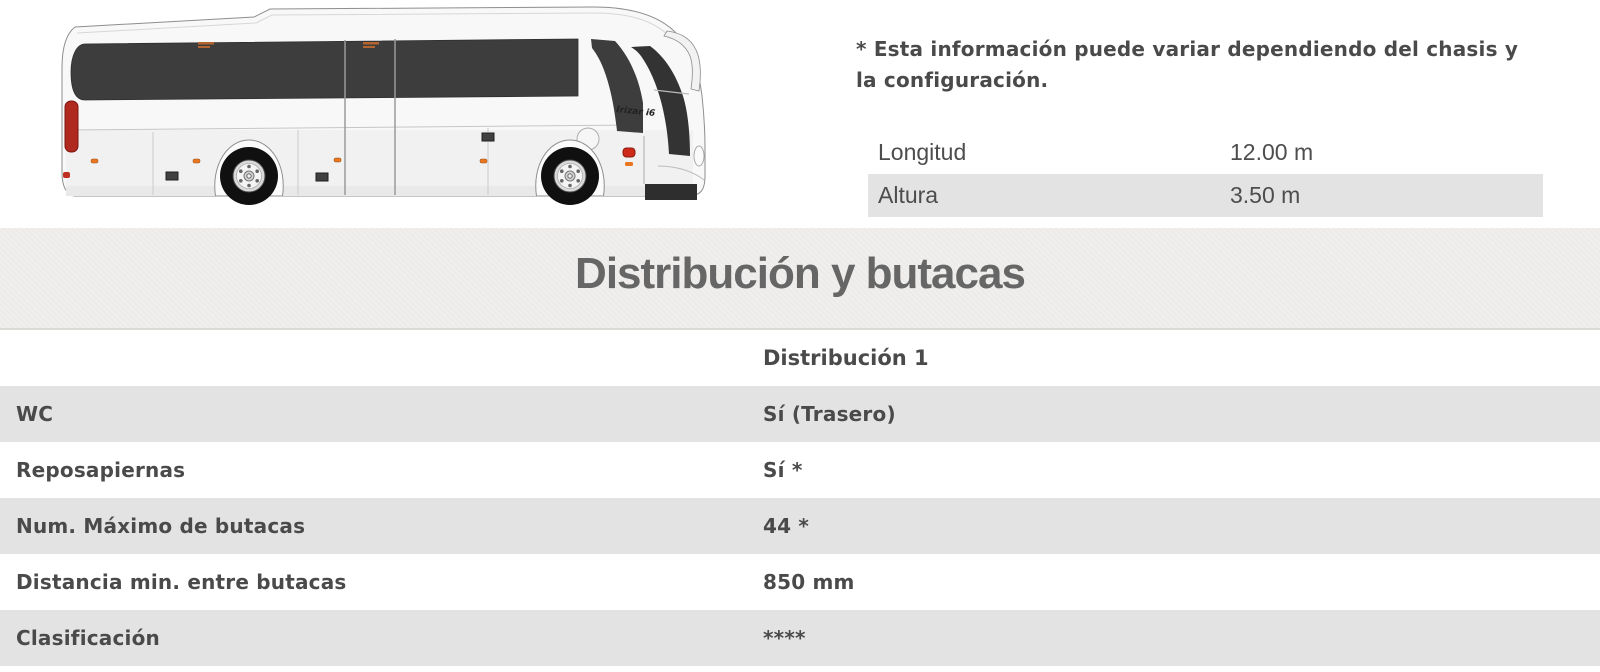 Image resolution: width=1600 pixels, height=672 pixels. What do you see at coordinates (35, 414) in the screenshot?
I see `row-label: WC` at bounding box center [35, 414].